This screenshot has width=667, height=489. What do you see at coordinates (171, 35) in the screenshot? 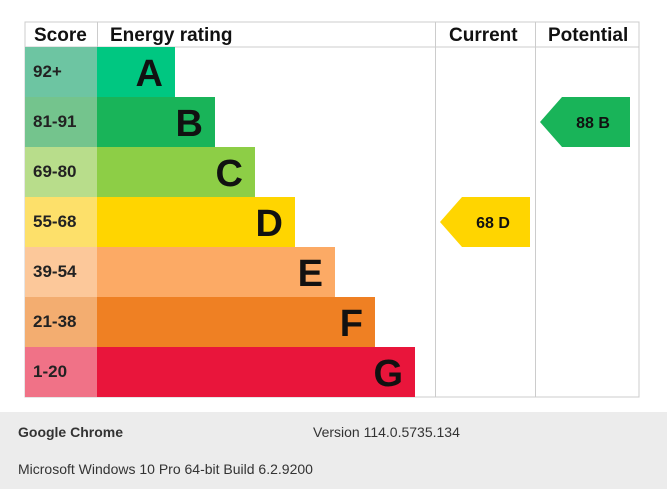
I see `header-energy-rating: Energy rating` at bounding box center [171, 35].